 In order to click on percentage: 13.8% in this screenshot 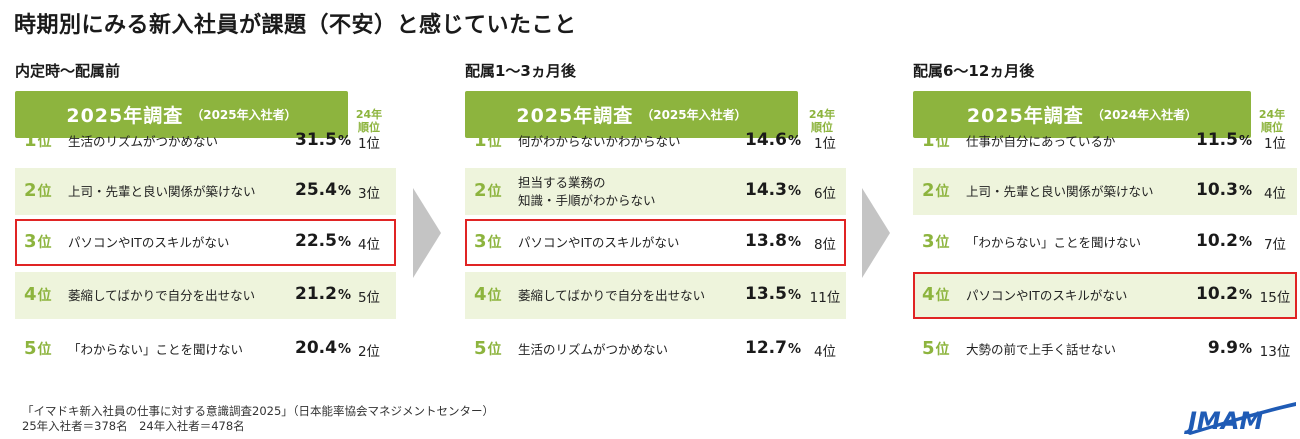, I will do `click(773, 242)`.